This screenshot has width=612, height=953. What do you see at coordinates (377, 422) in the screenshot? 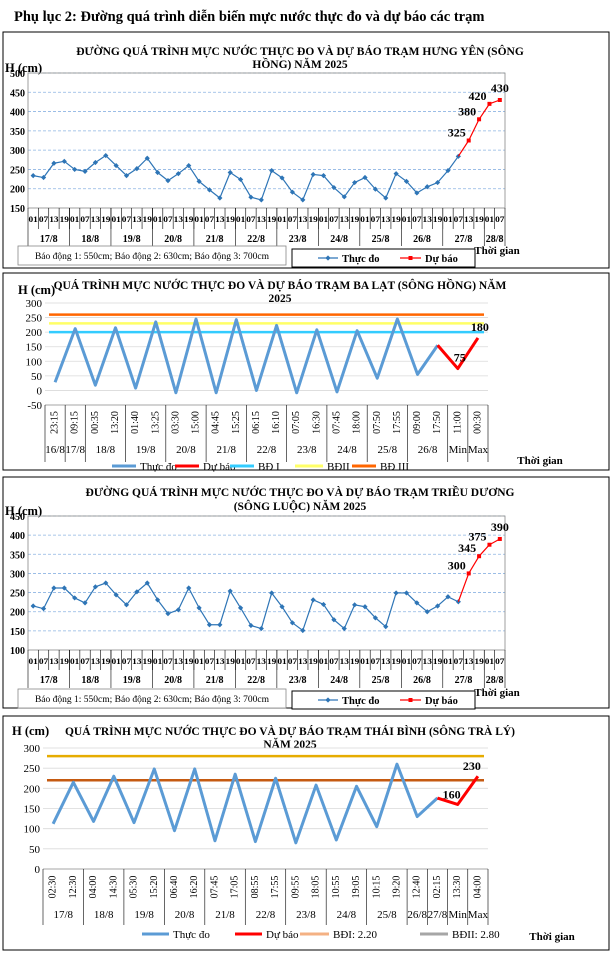
I see `x-tick-label: 07:50` at bounding box center [377, 422].